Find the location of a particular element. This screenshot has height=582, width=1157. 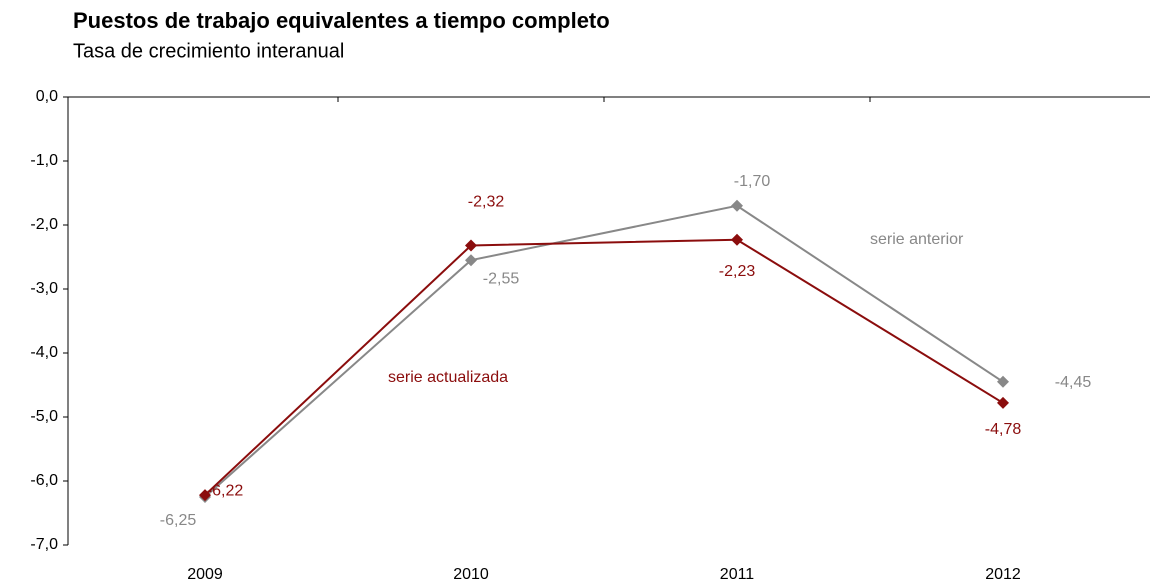

data-label: -1,70 is located at coordinates (752, 181).